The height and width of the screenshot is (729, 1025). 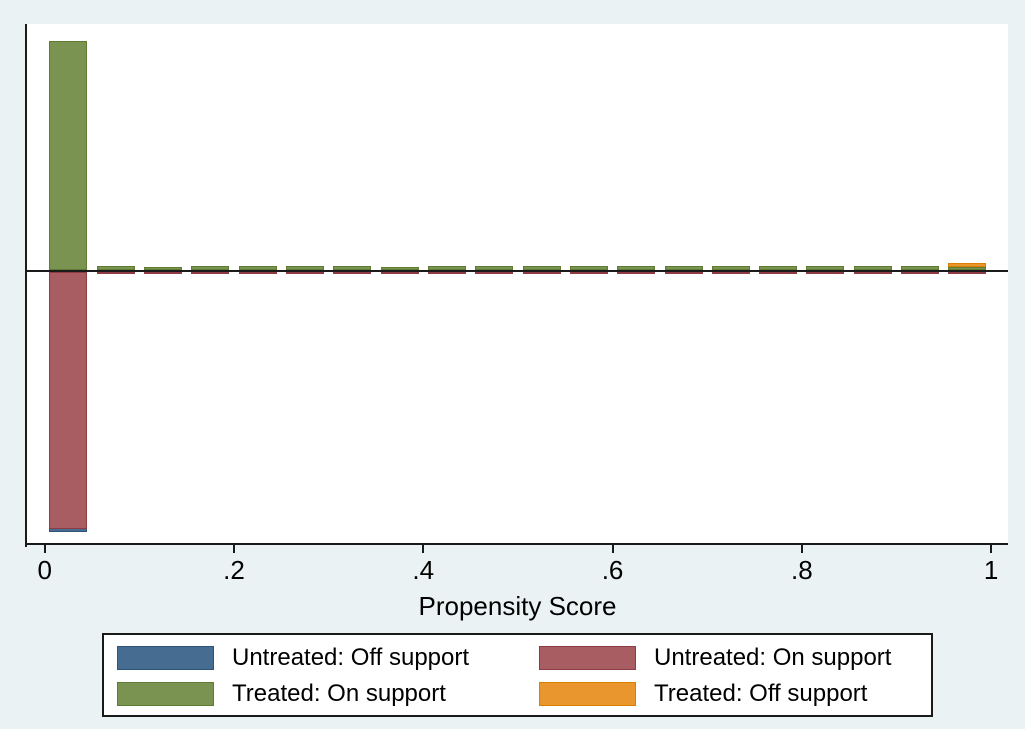 I want to click on untreated-on-support-swatch, so click(x=587, y=658).